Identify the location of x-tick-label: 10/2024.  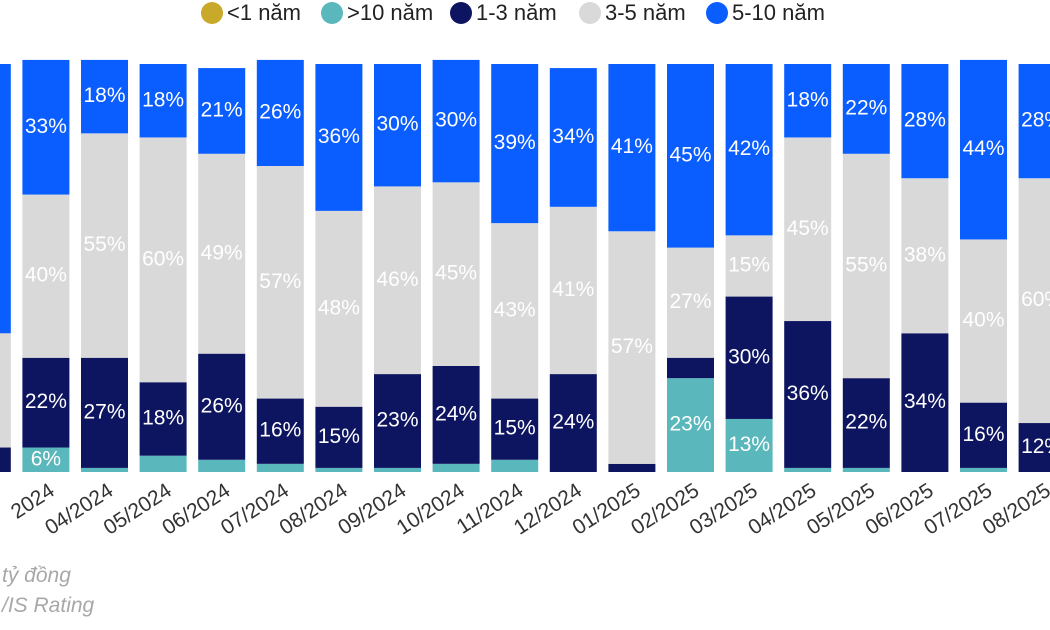
(431, 509).